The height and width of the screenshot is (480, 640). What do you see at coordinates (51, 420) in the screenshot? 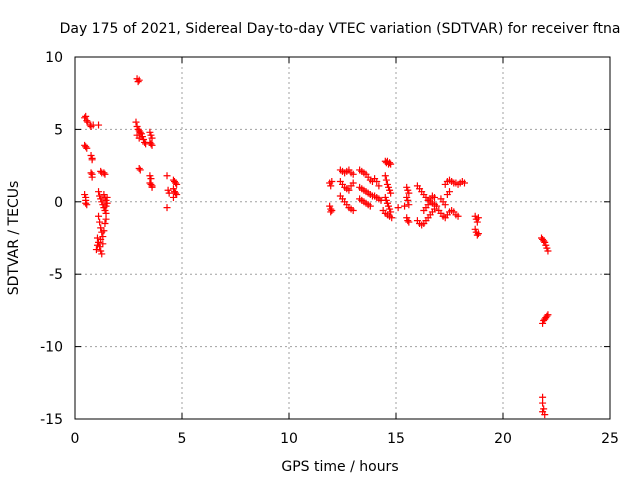
I see `y-tick-label: -15` at bounding box center [51, 420].